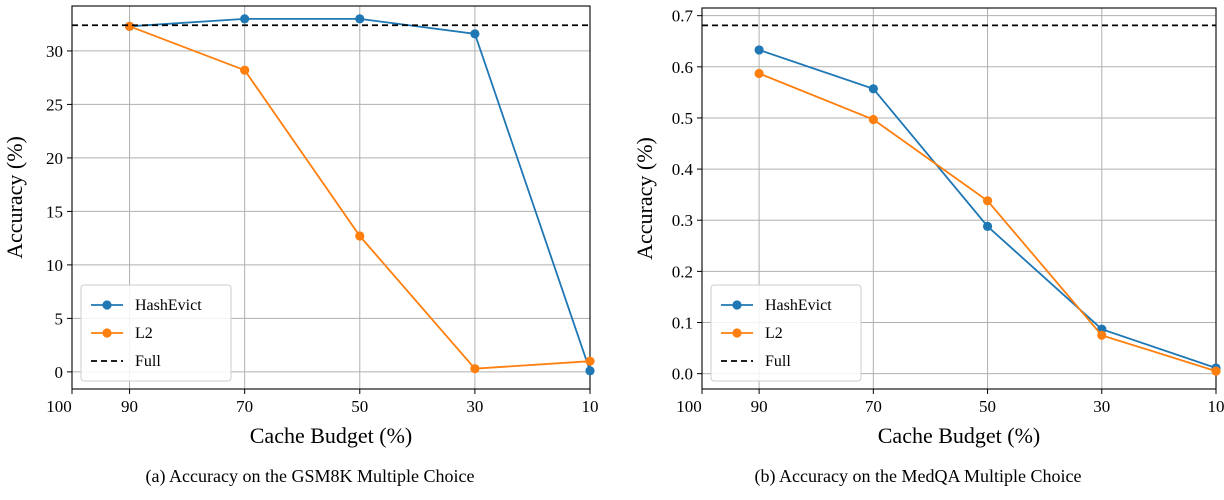 The image size is (1224, 500). I want to click on y-tick-label: 15, so click(54, 211).